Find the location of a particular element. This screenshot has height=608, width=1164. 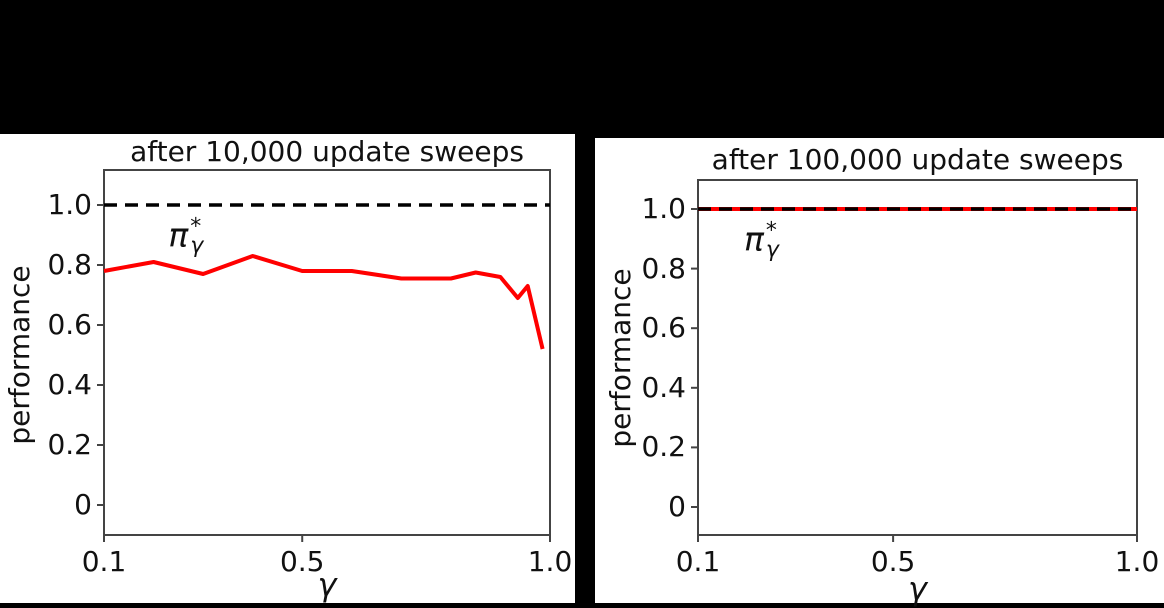

performance-line is located at coordinates (324, 302).